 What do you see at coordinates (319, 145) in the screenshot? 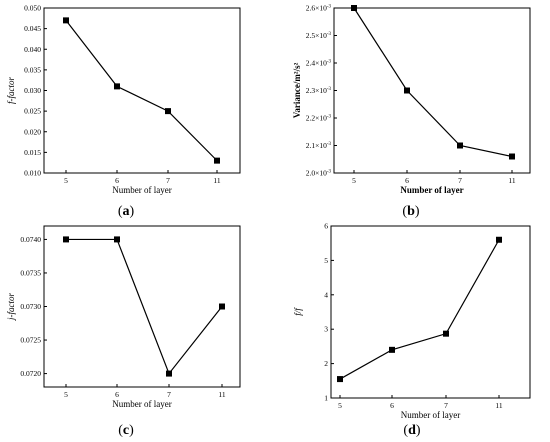
I see `y-tick-label: 2.1×10-3` at bounding box center [319, 145].